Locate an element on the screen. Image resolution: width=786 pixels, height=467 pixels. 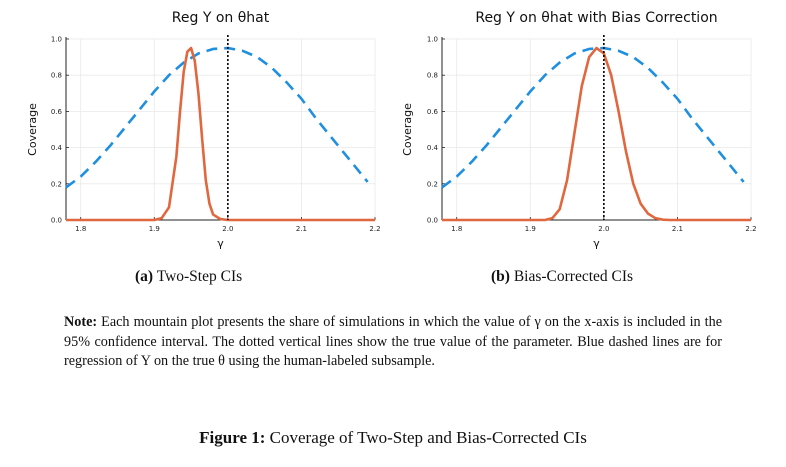
subcaption-a: (a) Two-Step CIs is located at coordinates (188, 277).